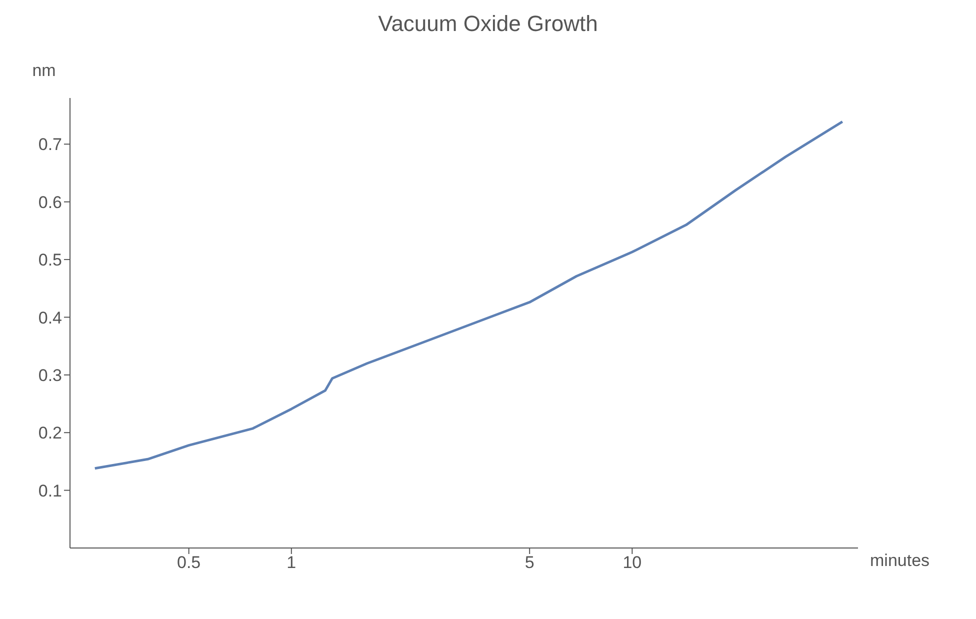  What do you see at coordinates (50, 490) in the screenshot?
I see `y-tick-label: 0.1` at bounding box center [50, 490].